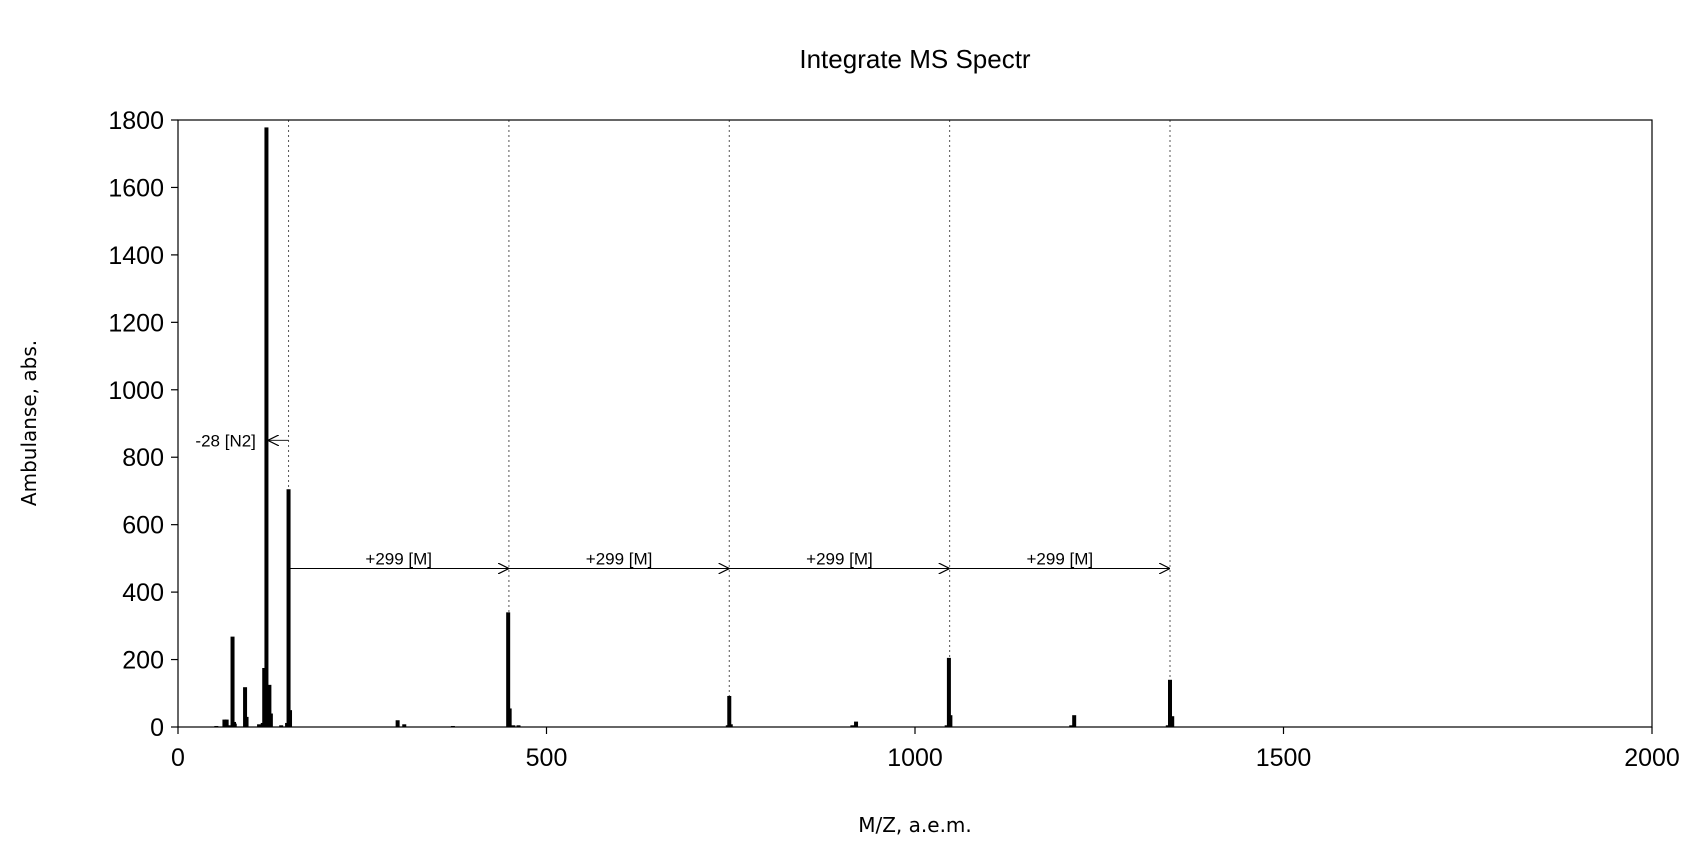  Describe the element at coordinates (143, 593) in the screenshot. I see `y-tick-label: 400` at that location.